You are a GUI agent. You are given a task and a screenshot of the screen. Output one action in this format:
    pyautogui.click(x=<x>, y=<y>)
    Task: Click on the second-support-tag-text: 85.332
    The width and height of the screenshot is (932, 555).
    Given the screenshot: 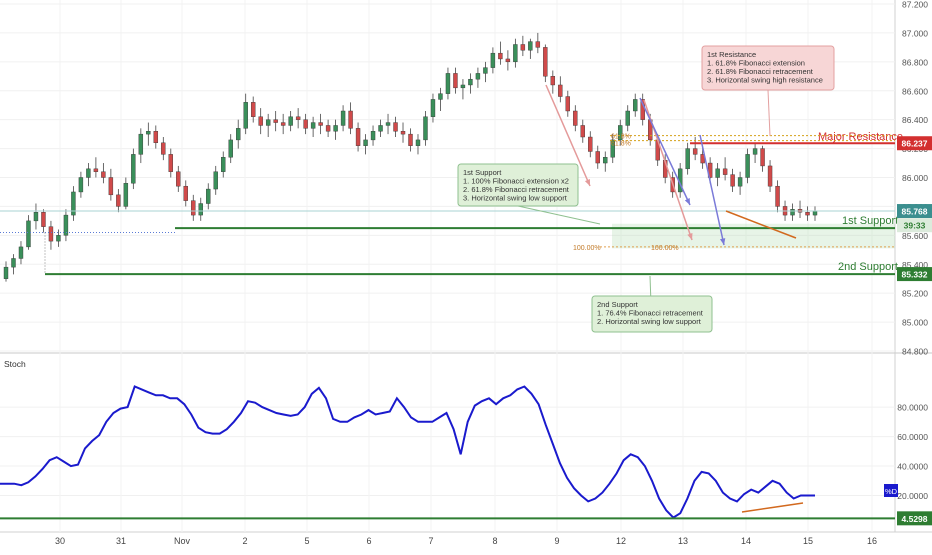 What is the action you would take?
    pyautogui.click(x=915, y=275)
    